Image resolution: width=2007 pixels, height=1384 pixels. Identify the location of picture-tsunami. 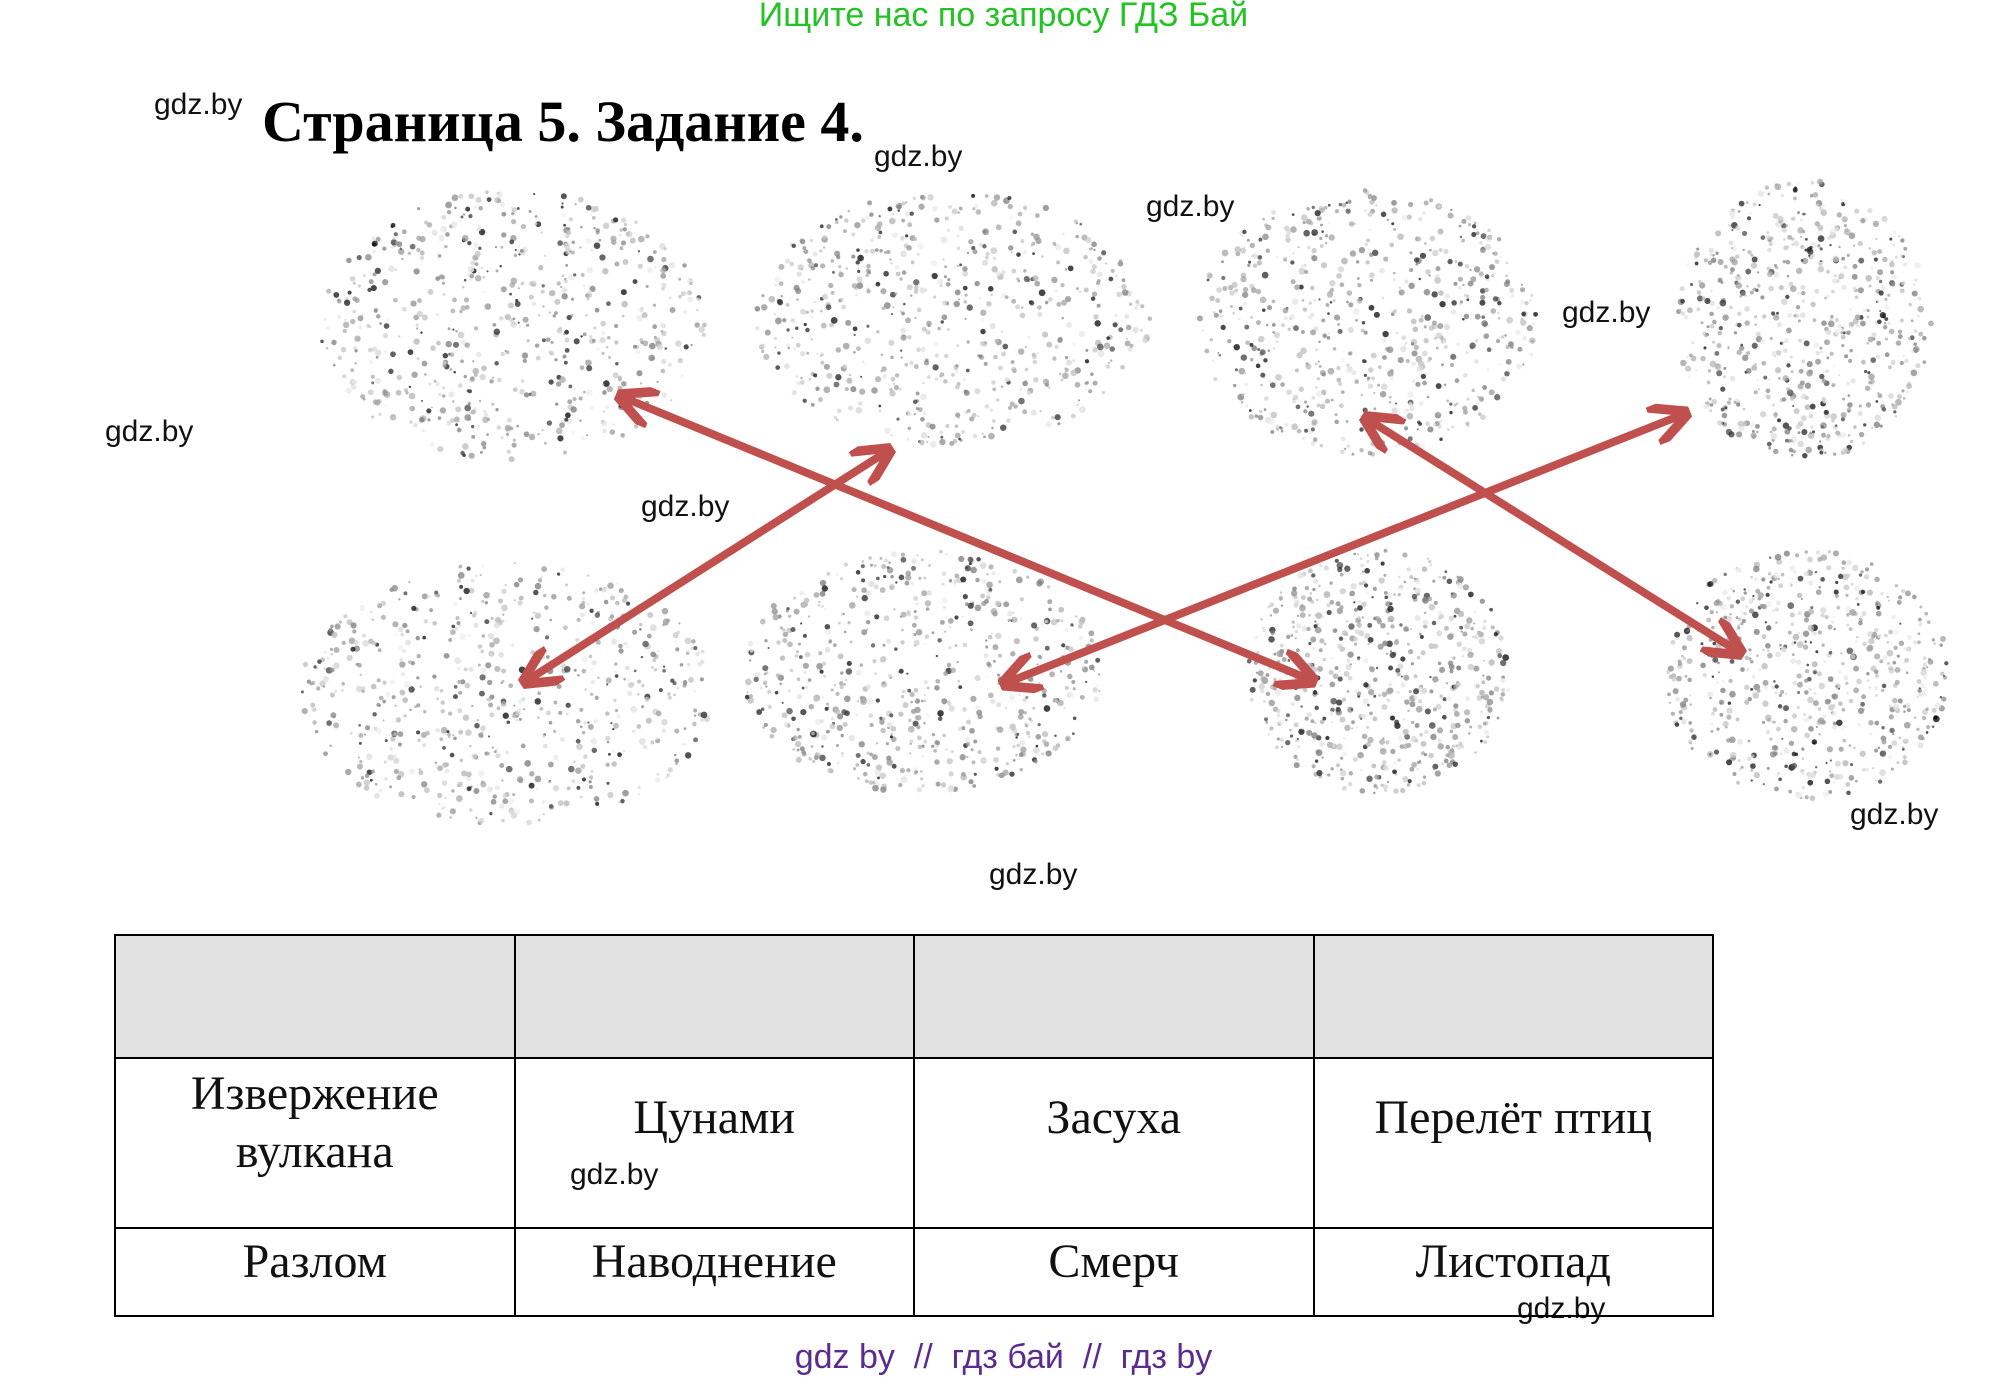
(953, 320).